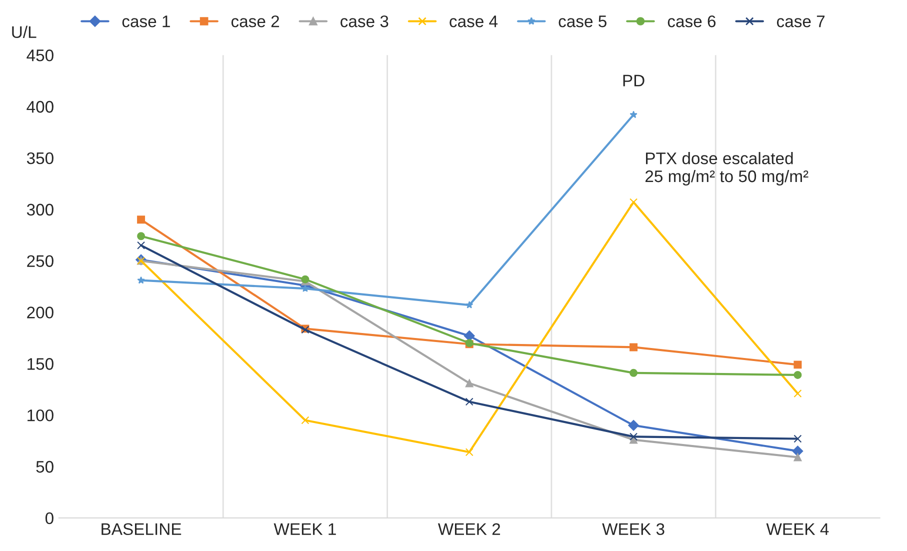 This screenshot has width=907, height=551. I want to click on y-axis-title: U/L, so click(24, 32).